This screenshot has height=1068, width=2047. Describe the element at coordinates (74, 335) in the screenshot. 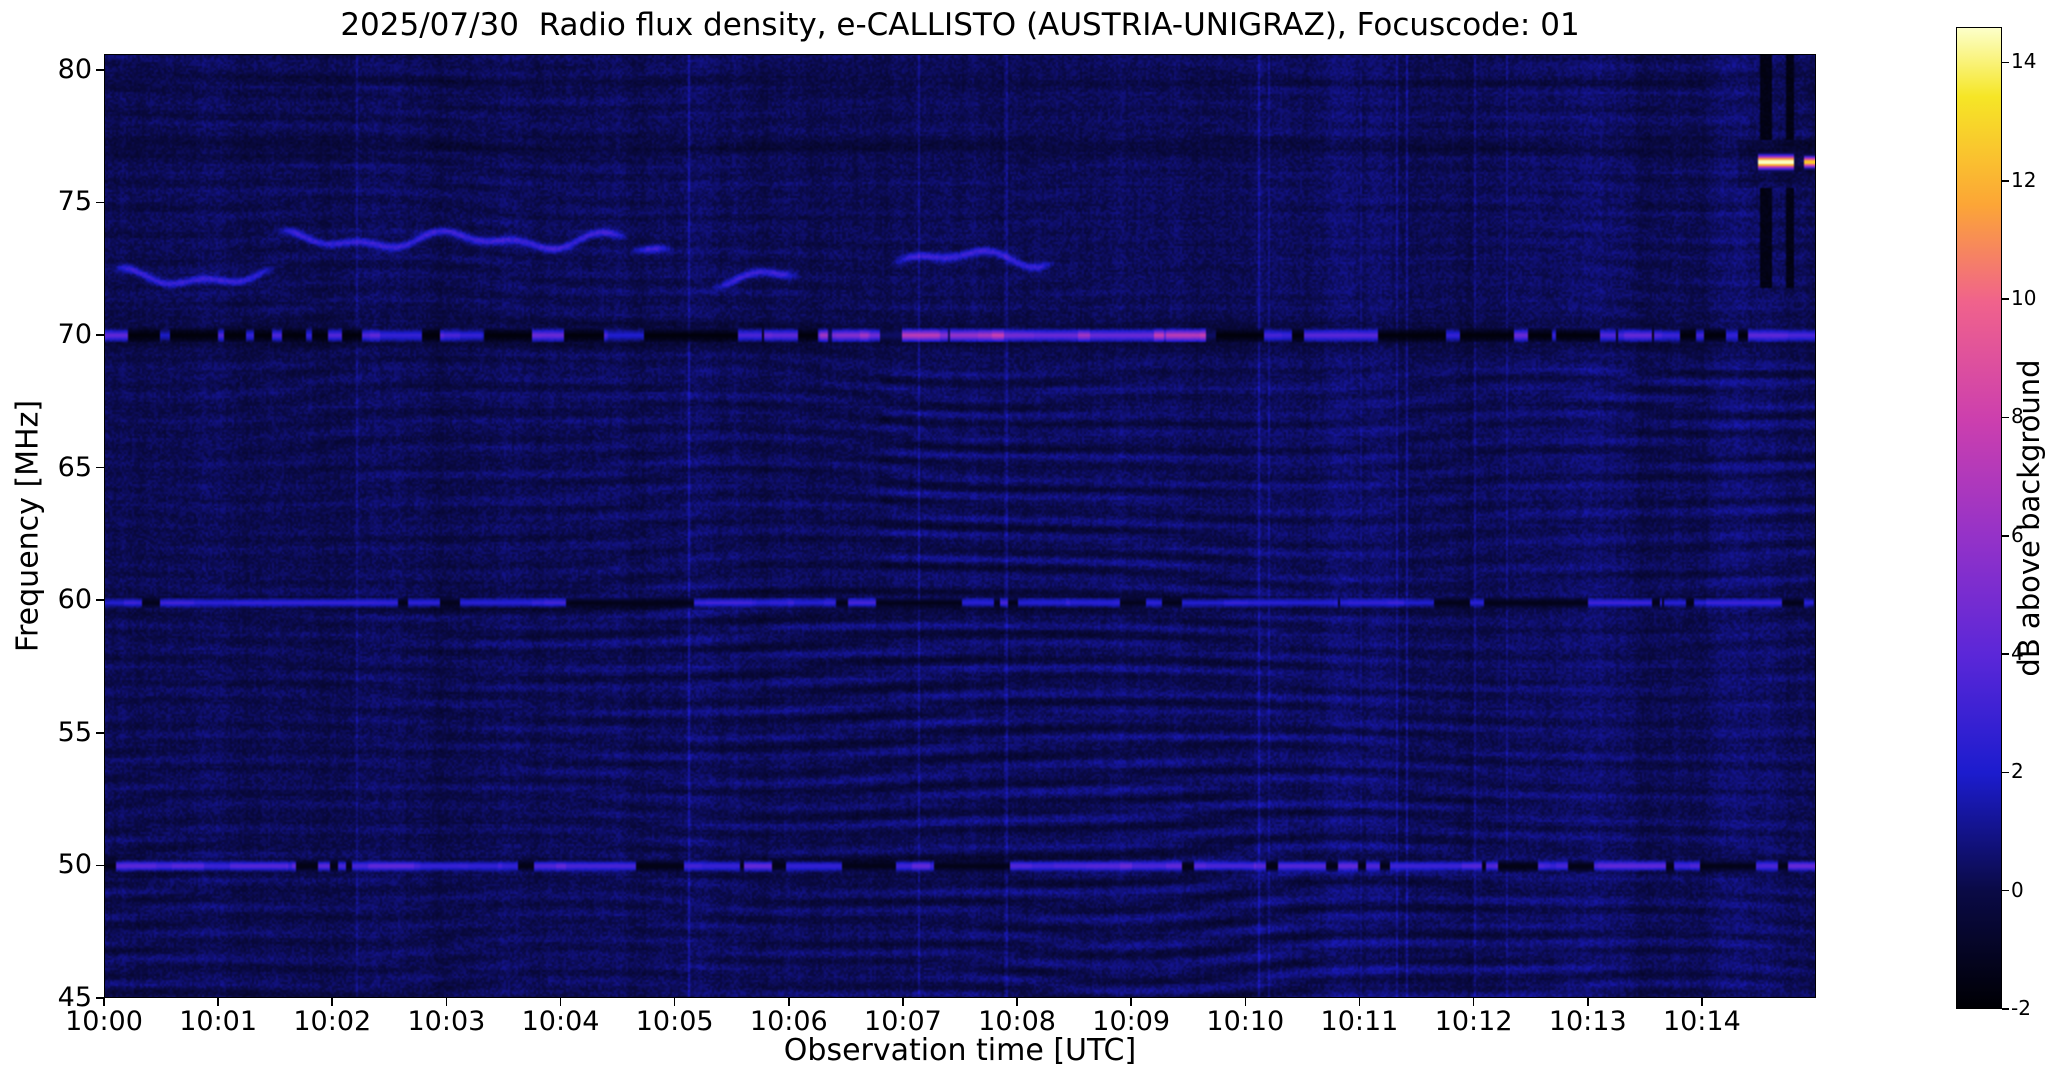

I see `y-tick-label: 70` at that location.